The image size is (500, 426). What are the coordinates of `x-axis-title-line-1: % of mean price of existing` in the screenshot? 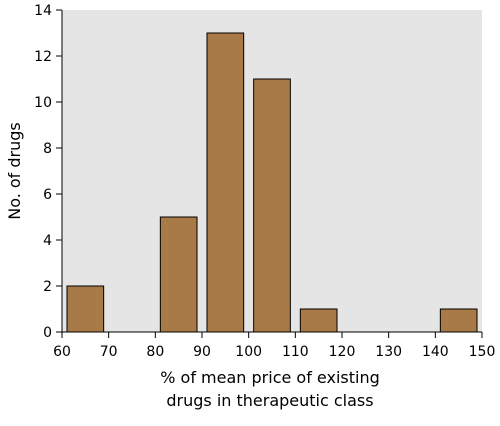 It's located at (270, 377).